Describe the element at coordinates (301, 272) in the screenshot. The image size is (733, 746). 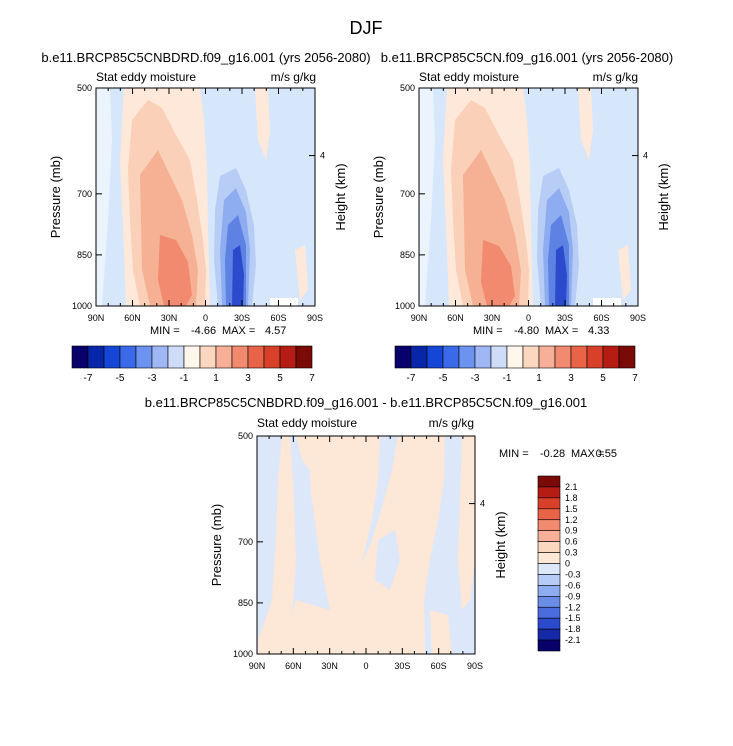
I see `positive-region-edge` at that location.